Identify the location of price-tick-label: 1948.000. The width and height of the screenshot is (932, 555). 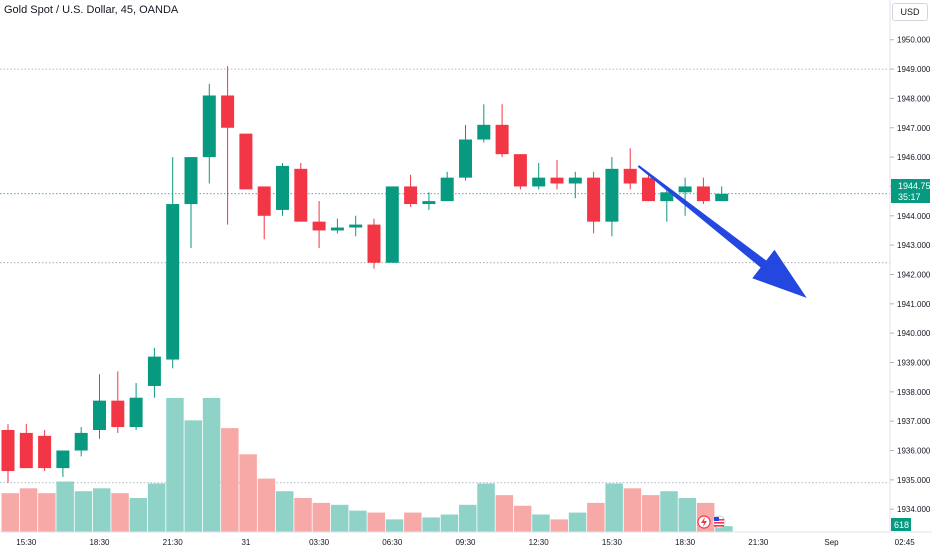
(914, 98).